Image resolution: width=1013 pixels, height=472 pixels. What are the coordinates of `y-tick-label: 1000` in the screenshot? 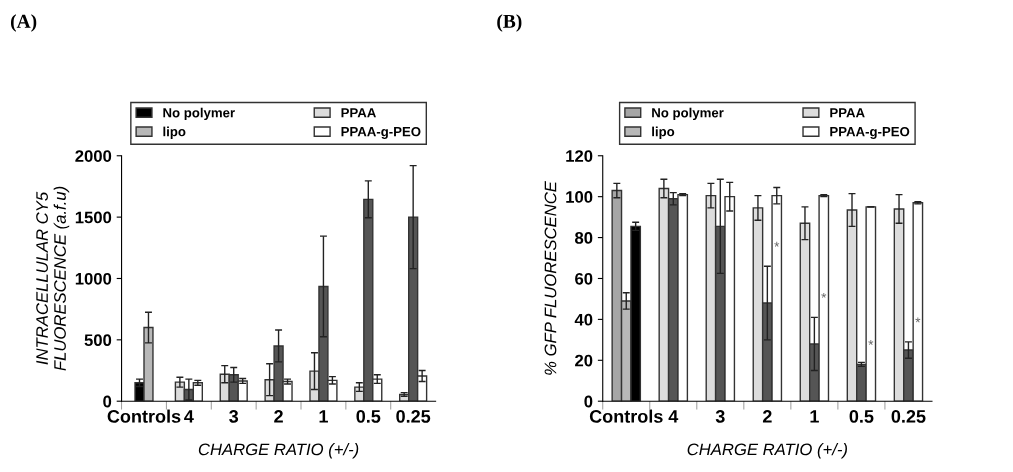 It's located at (93, 278).